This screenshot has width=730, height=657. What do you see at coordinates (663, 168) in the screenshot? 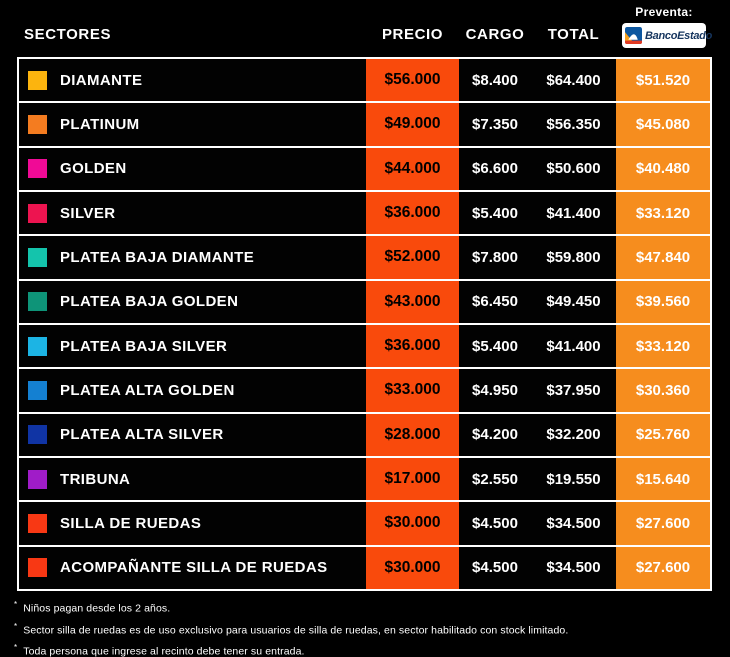
I see `preventa-cell: $40.480` at bounding box center [663, 168].